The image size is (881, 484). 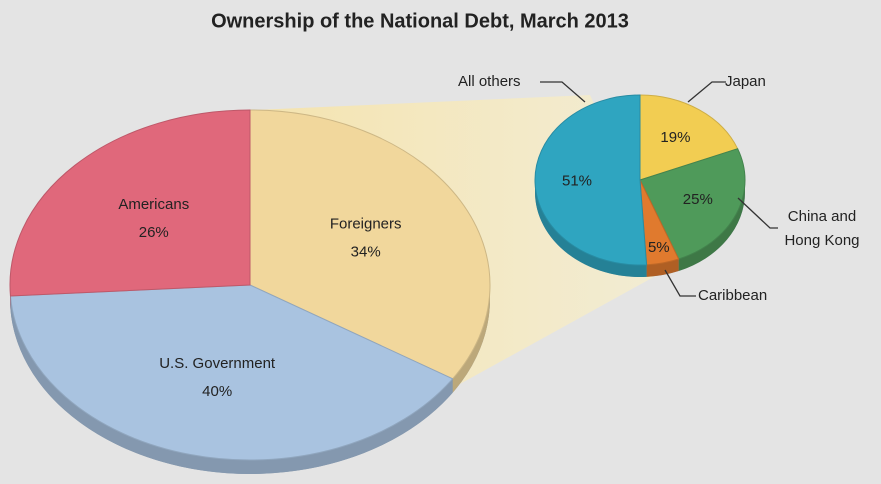 What do you see at coordinates (153, 204) in the screenshot?
I see `slice-label: Americans` at bounding box center [153, 204].